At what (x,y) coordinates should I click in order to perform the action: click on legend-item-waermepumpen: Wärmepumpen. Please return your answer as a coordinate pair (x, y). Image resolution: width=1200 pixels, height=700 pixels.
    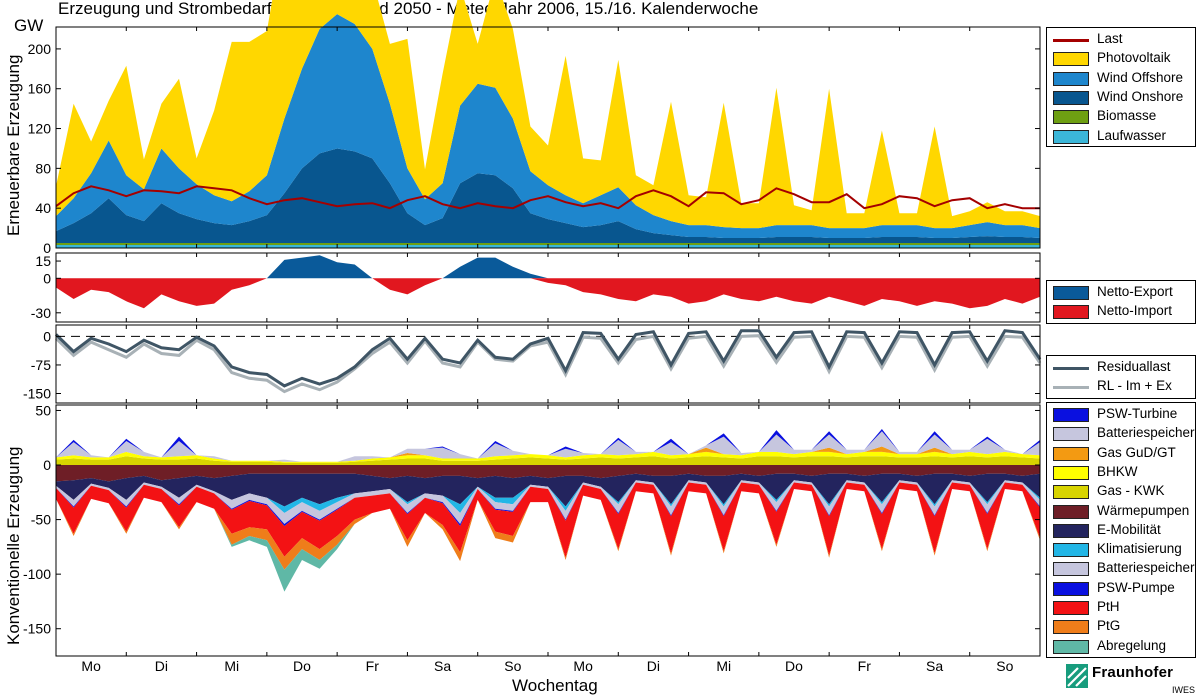
    Looking at the image, I should click on (1126, 512).